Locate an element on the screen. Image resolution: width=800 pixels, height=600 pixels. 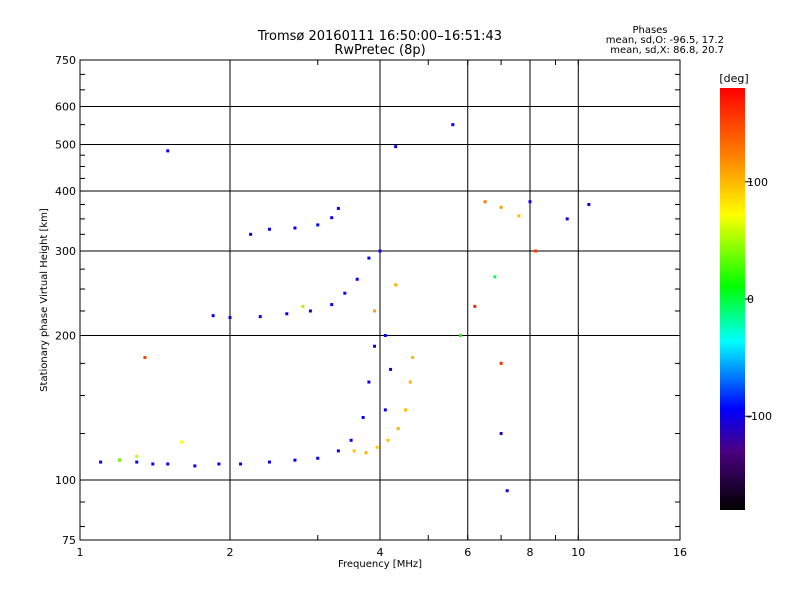
x-tick-label: 6 is located at coordinates (467, 552).